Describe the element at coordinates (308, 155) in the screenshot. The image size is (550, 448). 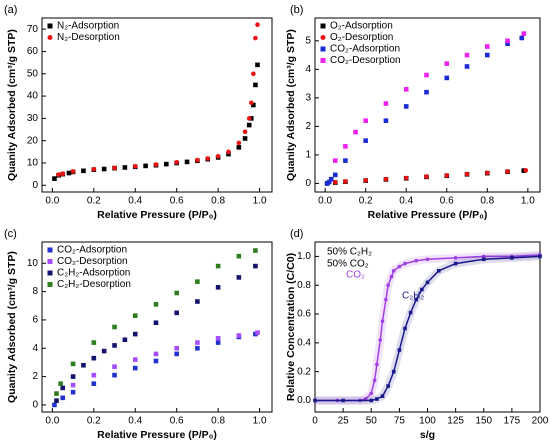
I see `y-tick-label: 1` at that location.